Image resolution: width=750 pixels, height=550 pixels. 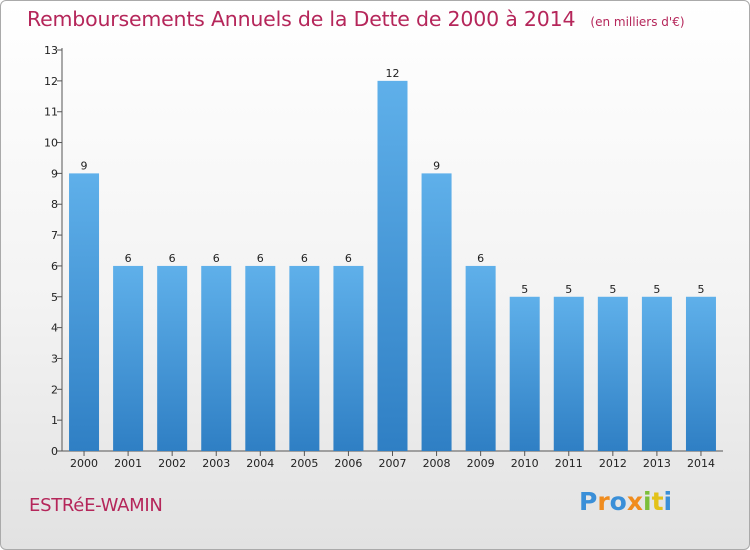 What do you see at coordinates (51, 50) in the screenshot?
I see `y-tick-label: 13` at bounding box center [51, 50].